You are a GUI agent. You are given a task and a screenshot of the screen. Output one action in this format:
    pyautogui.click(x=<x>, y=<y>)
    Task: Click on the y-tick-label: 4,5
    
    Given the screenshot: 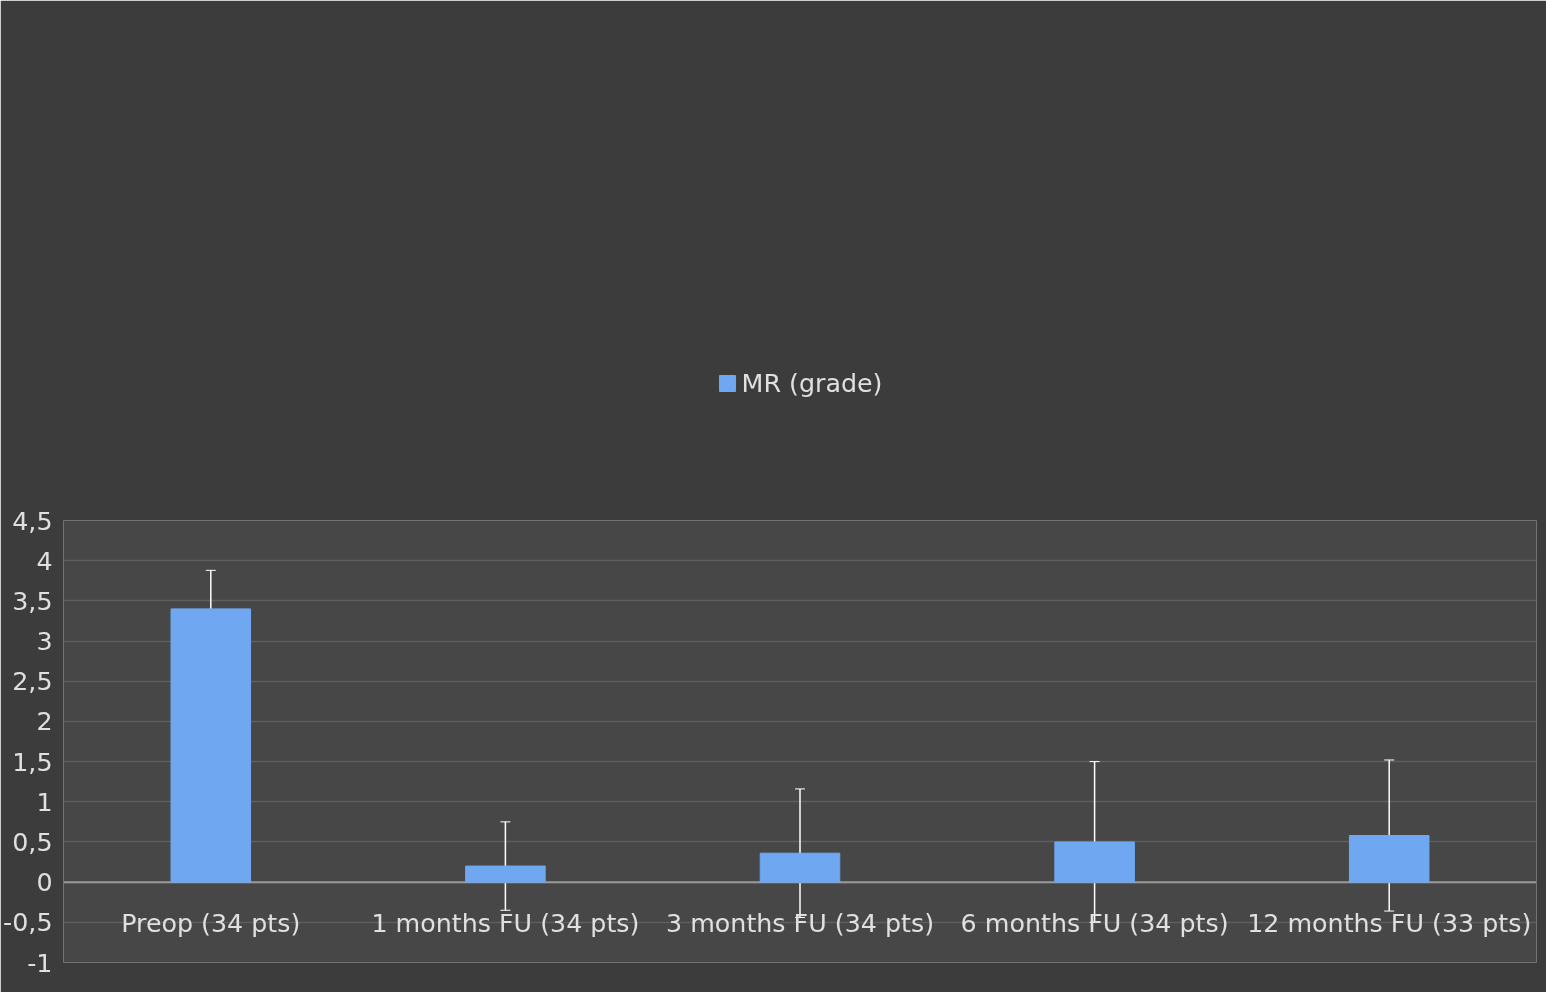 What is the action you would take?
    pyautogui.click(x=32, y=520)
    